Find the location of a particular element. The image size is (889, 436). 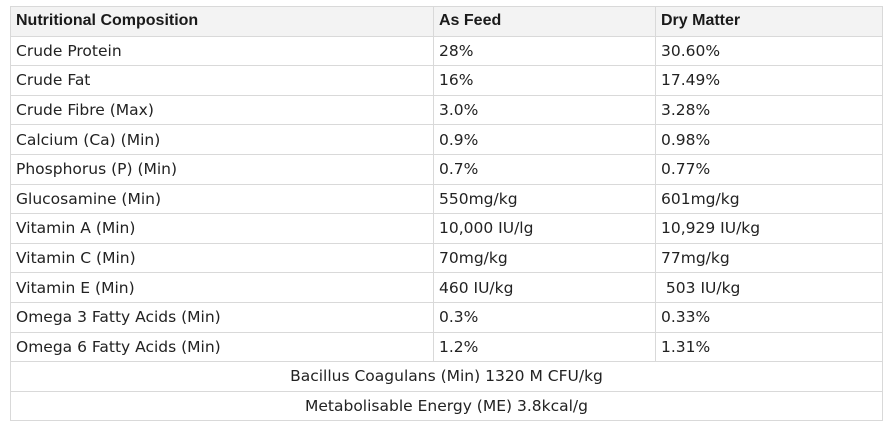

table-row: Glucosamine (Min) 550mg/kg 601mg/kg is located at coordinates (446, 199).